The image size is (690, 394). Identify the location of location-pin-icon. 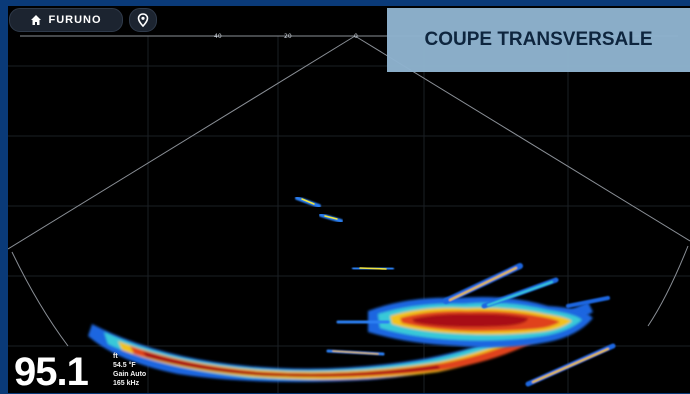
(143, 20).